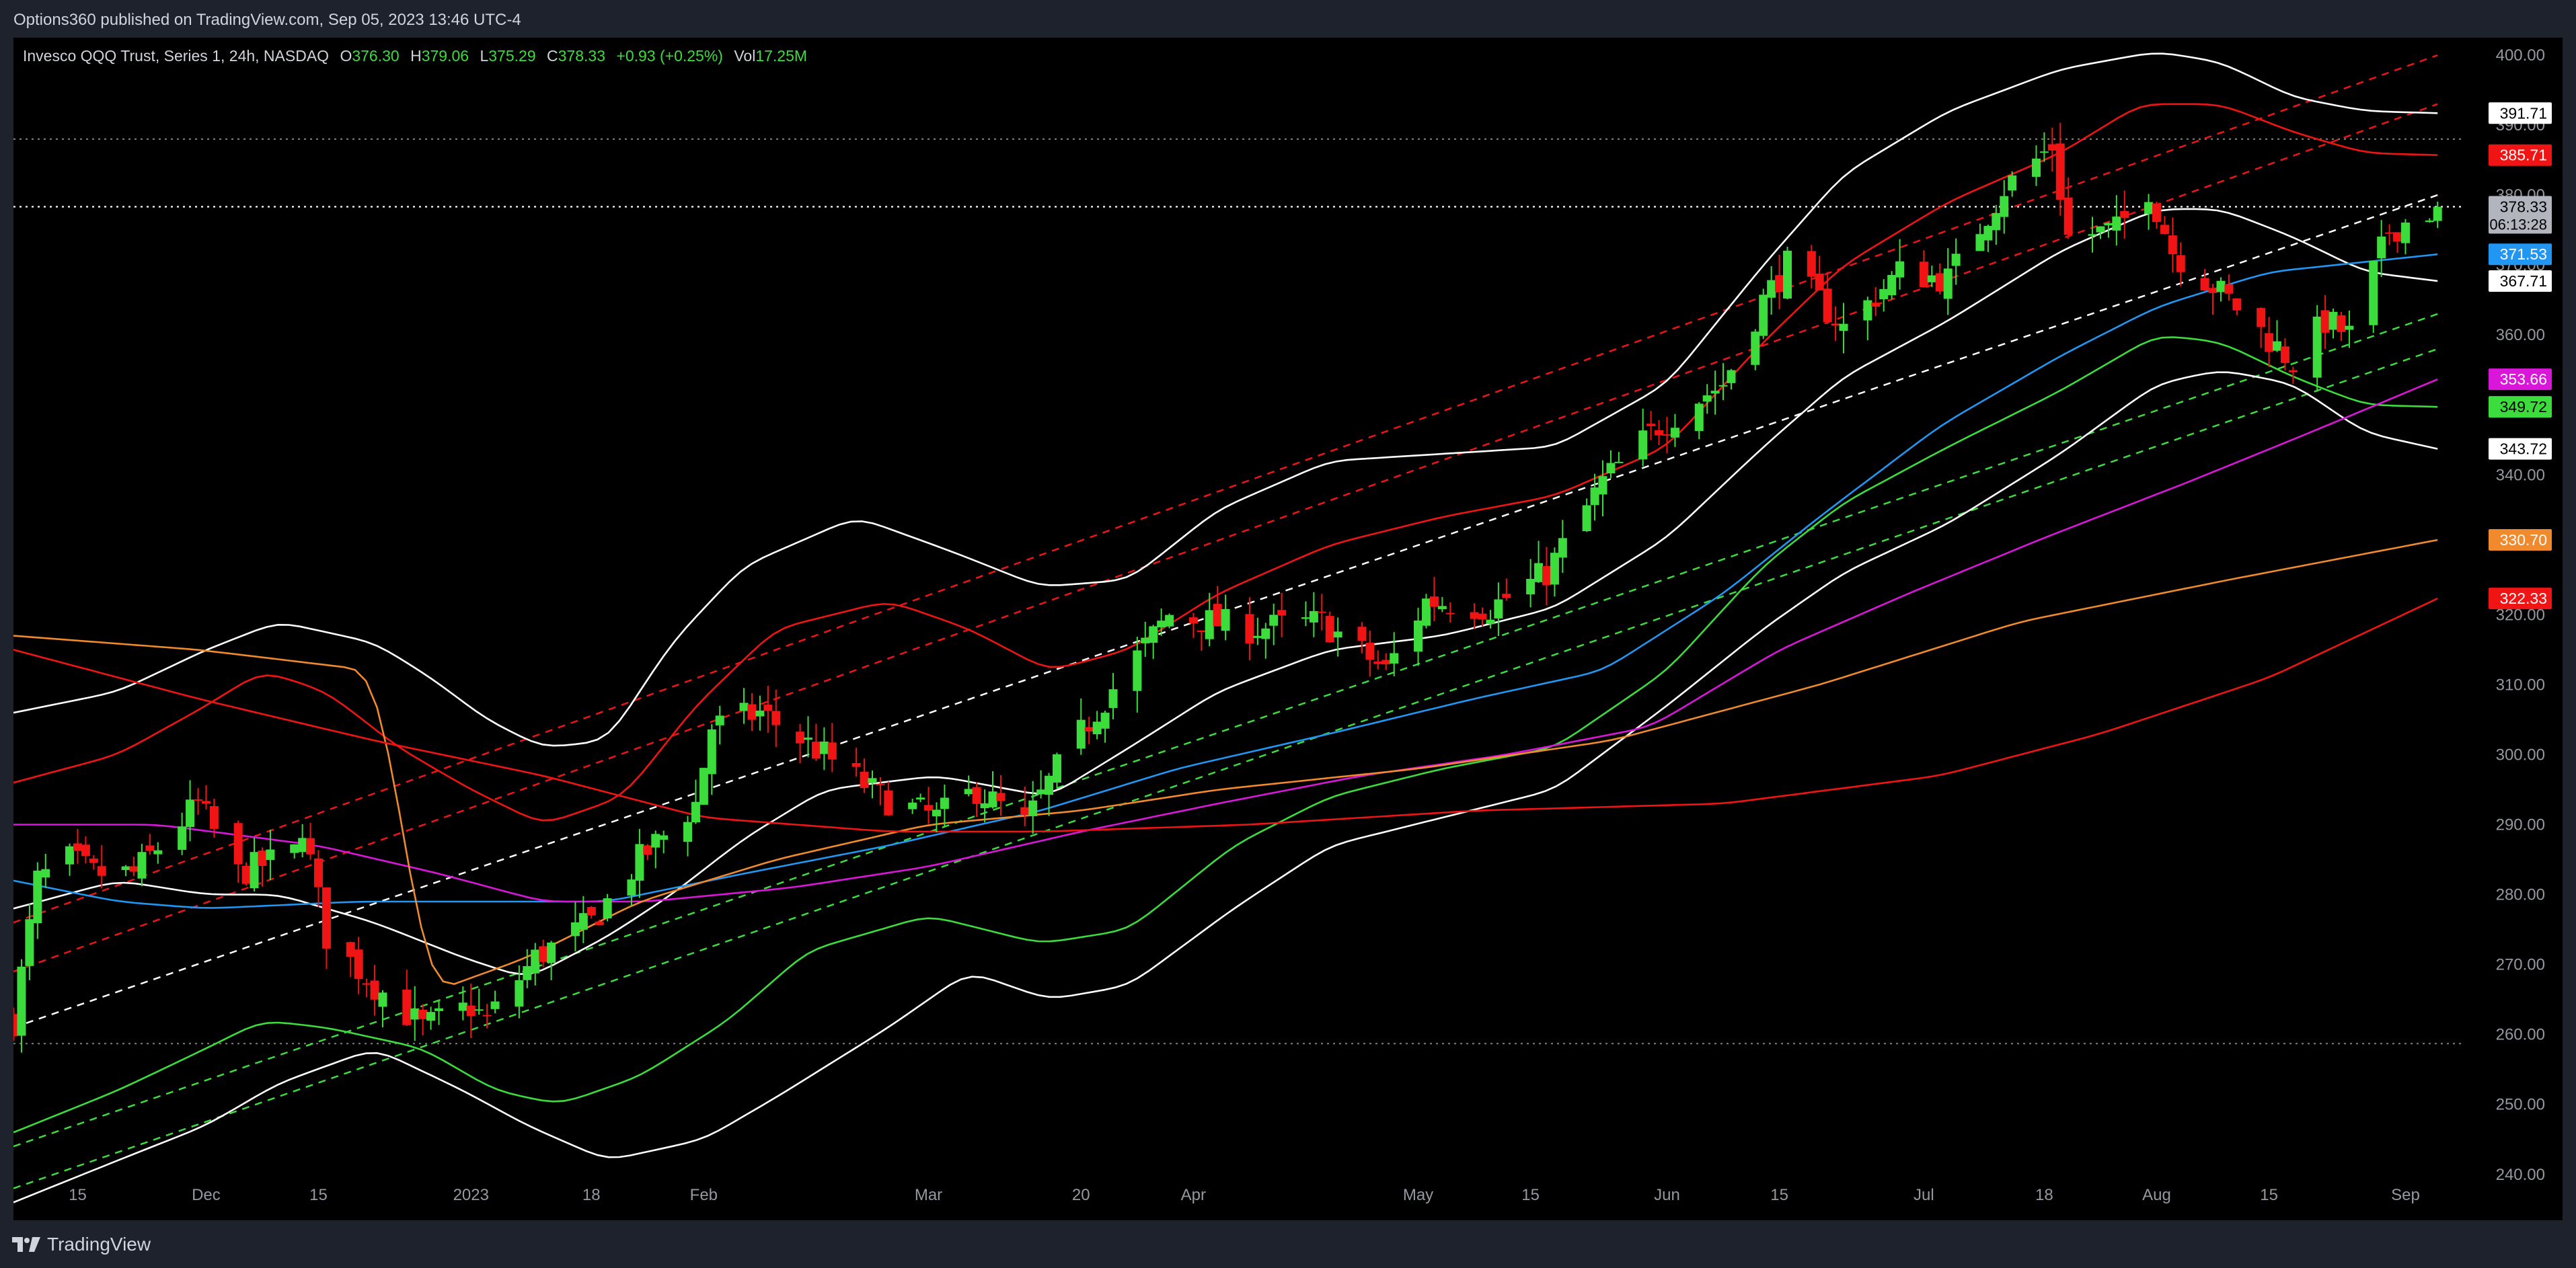 This screenshot has width=2576, height=1268. What do you see at coordinates (346, 56) in the screenshot?
I see `open-label: O` at bounding box center [346, 56].